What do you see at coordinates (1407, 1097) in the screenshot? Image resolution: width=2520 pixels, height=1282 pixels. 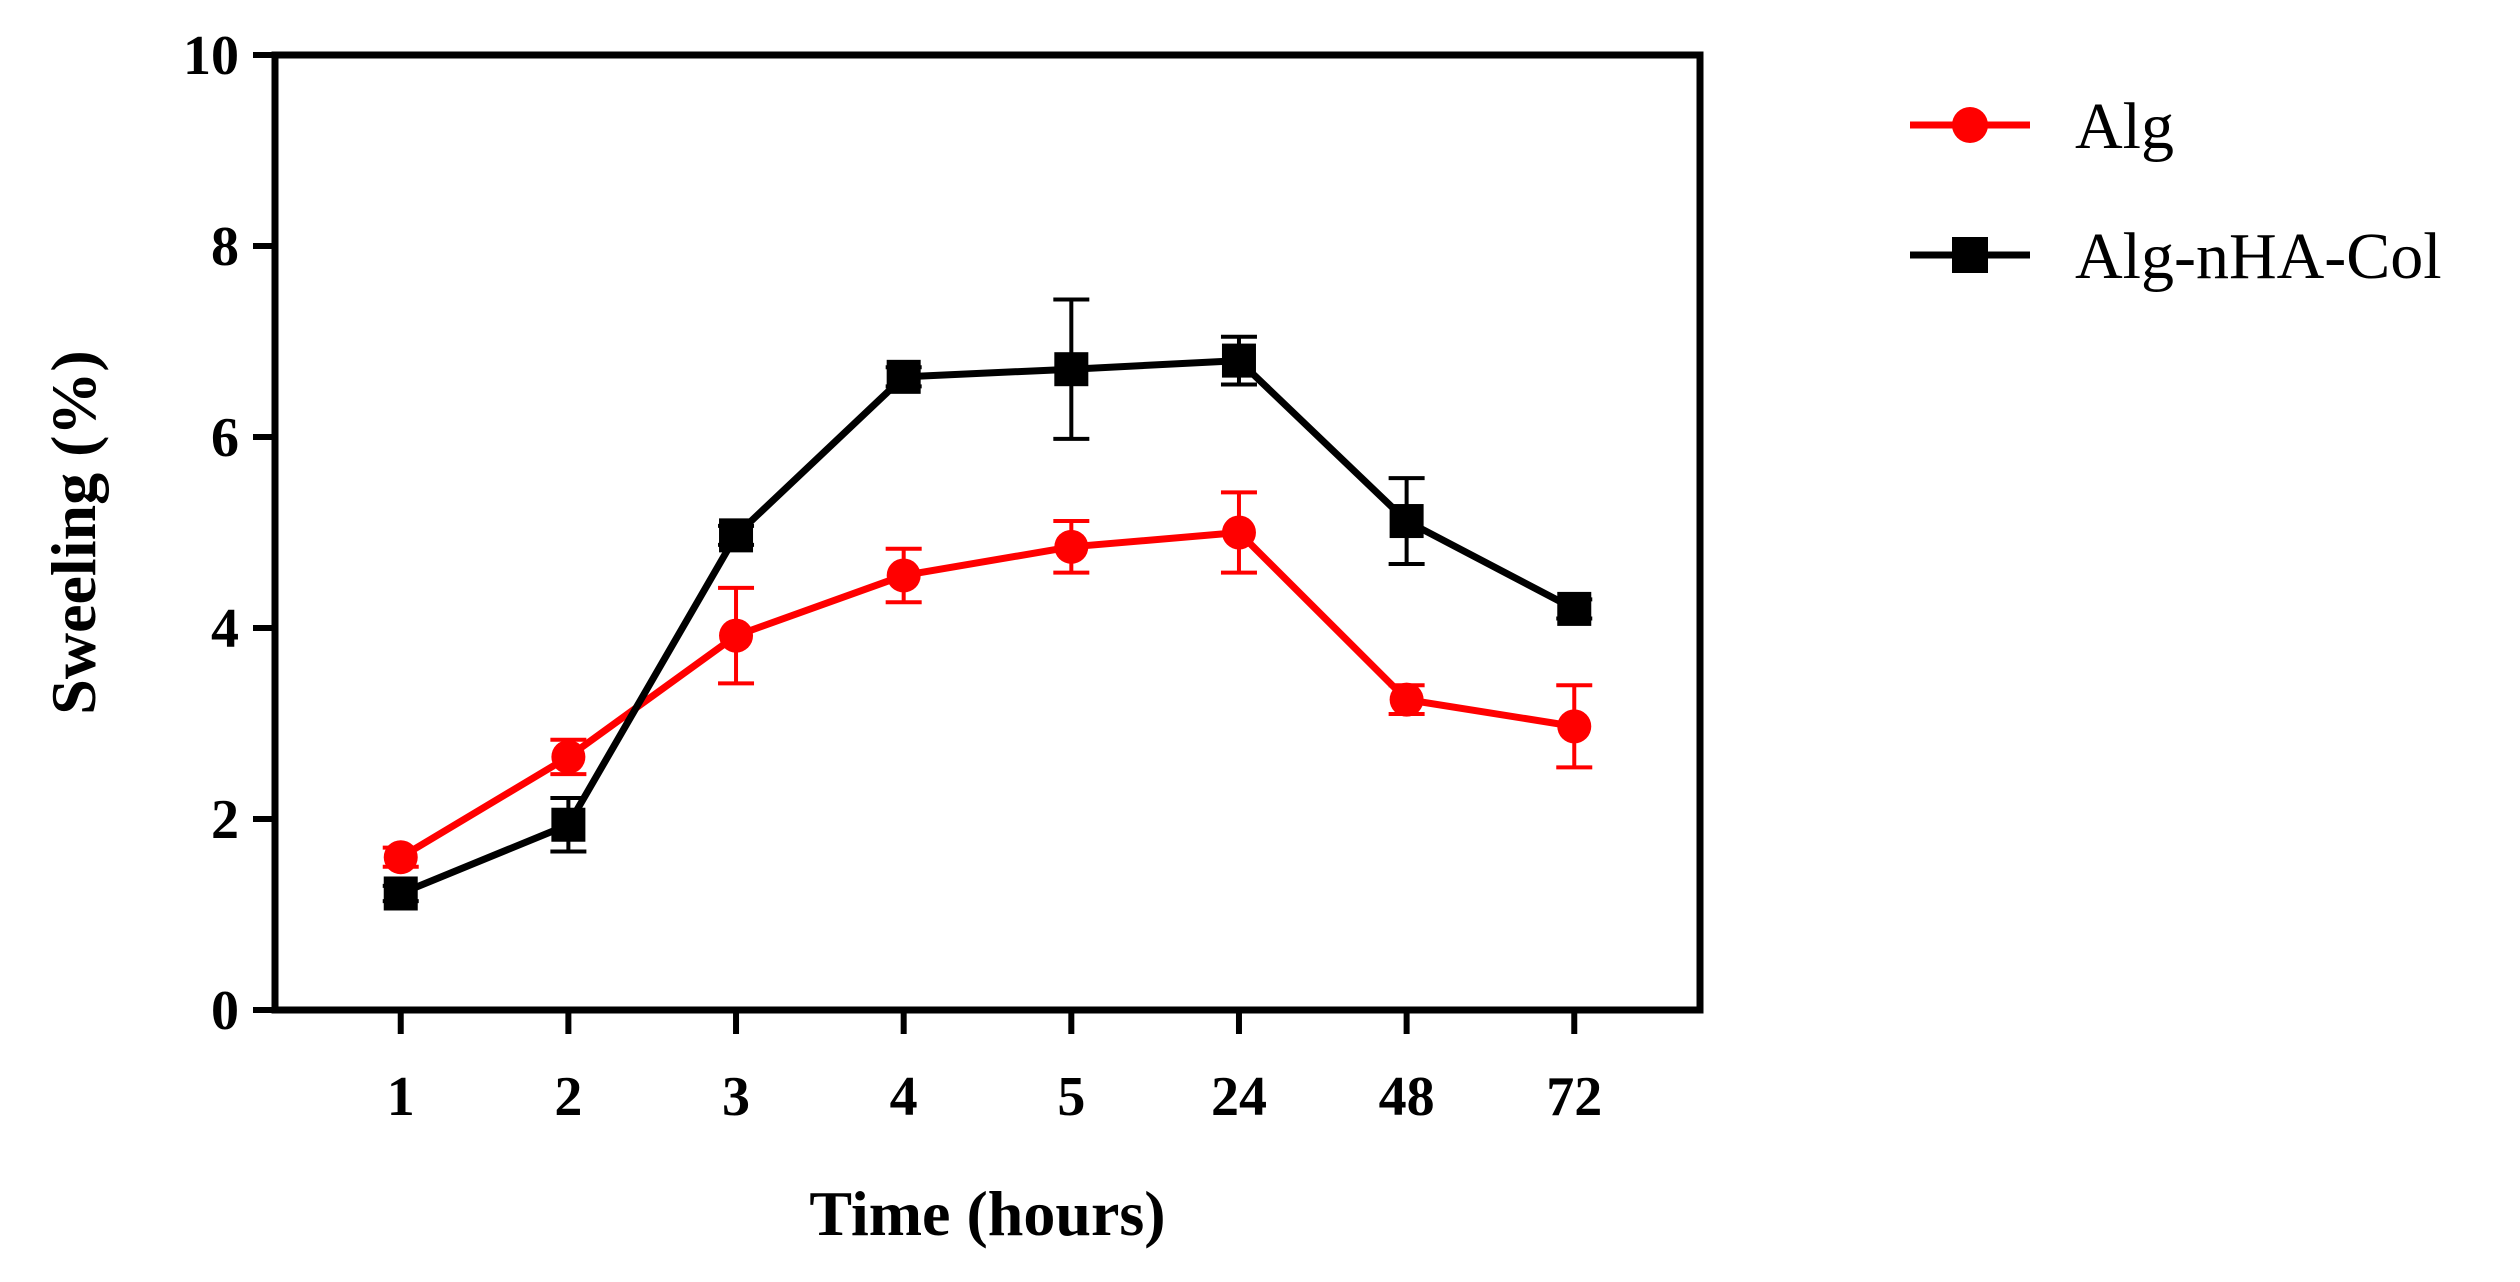 I see `x-tick-label: 48` at bounding box center [1407, 1097].